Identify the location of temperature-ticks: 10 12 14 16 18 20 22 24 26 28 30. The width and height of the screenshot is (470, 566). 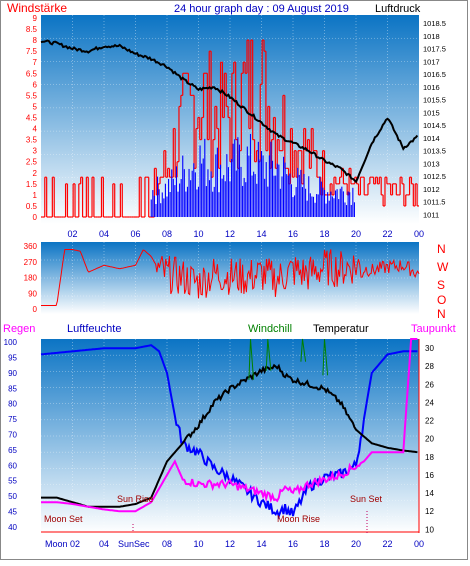
(429, 439).